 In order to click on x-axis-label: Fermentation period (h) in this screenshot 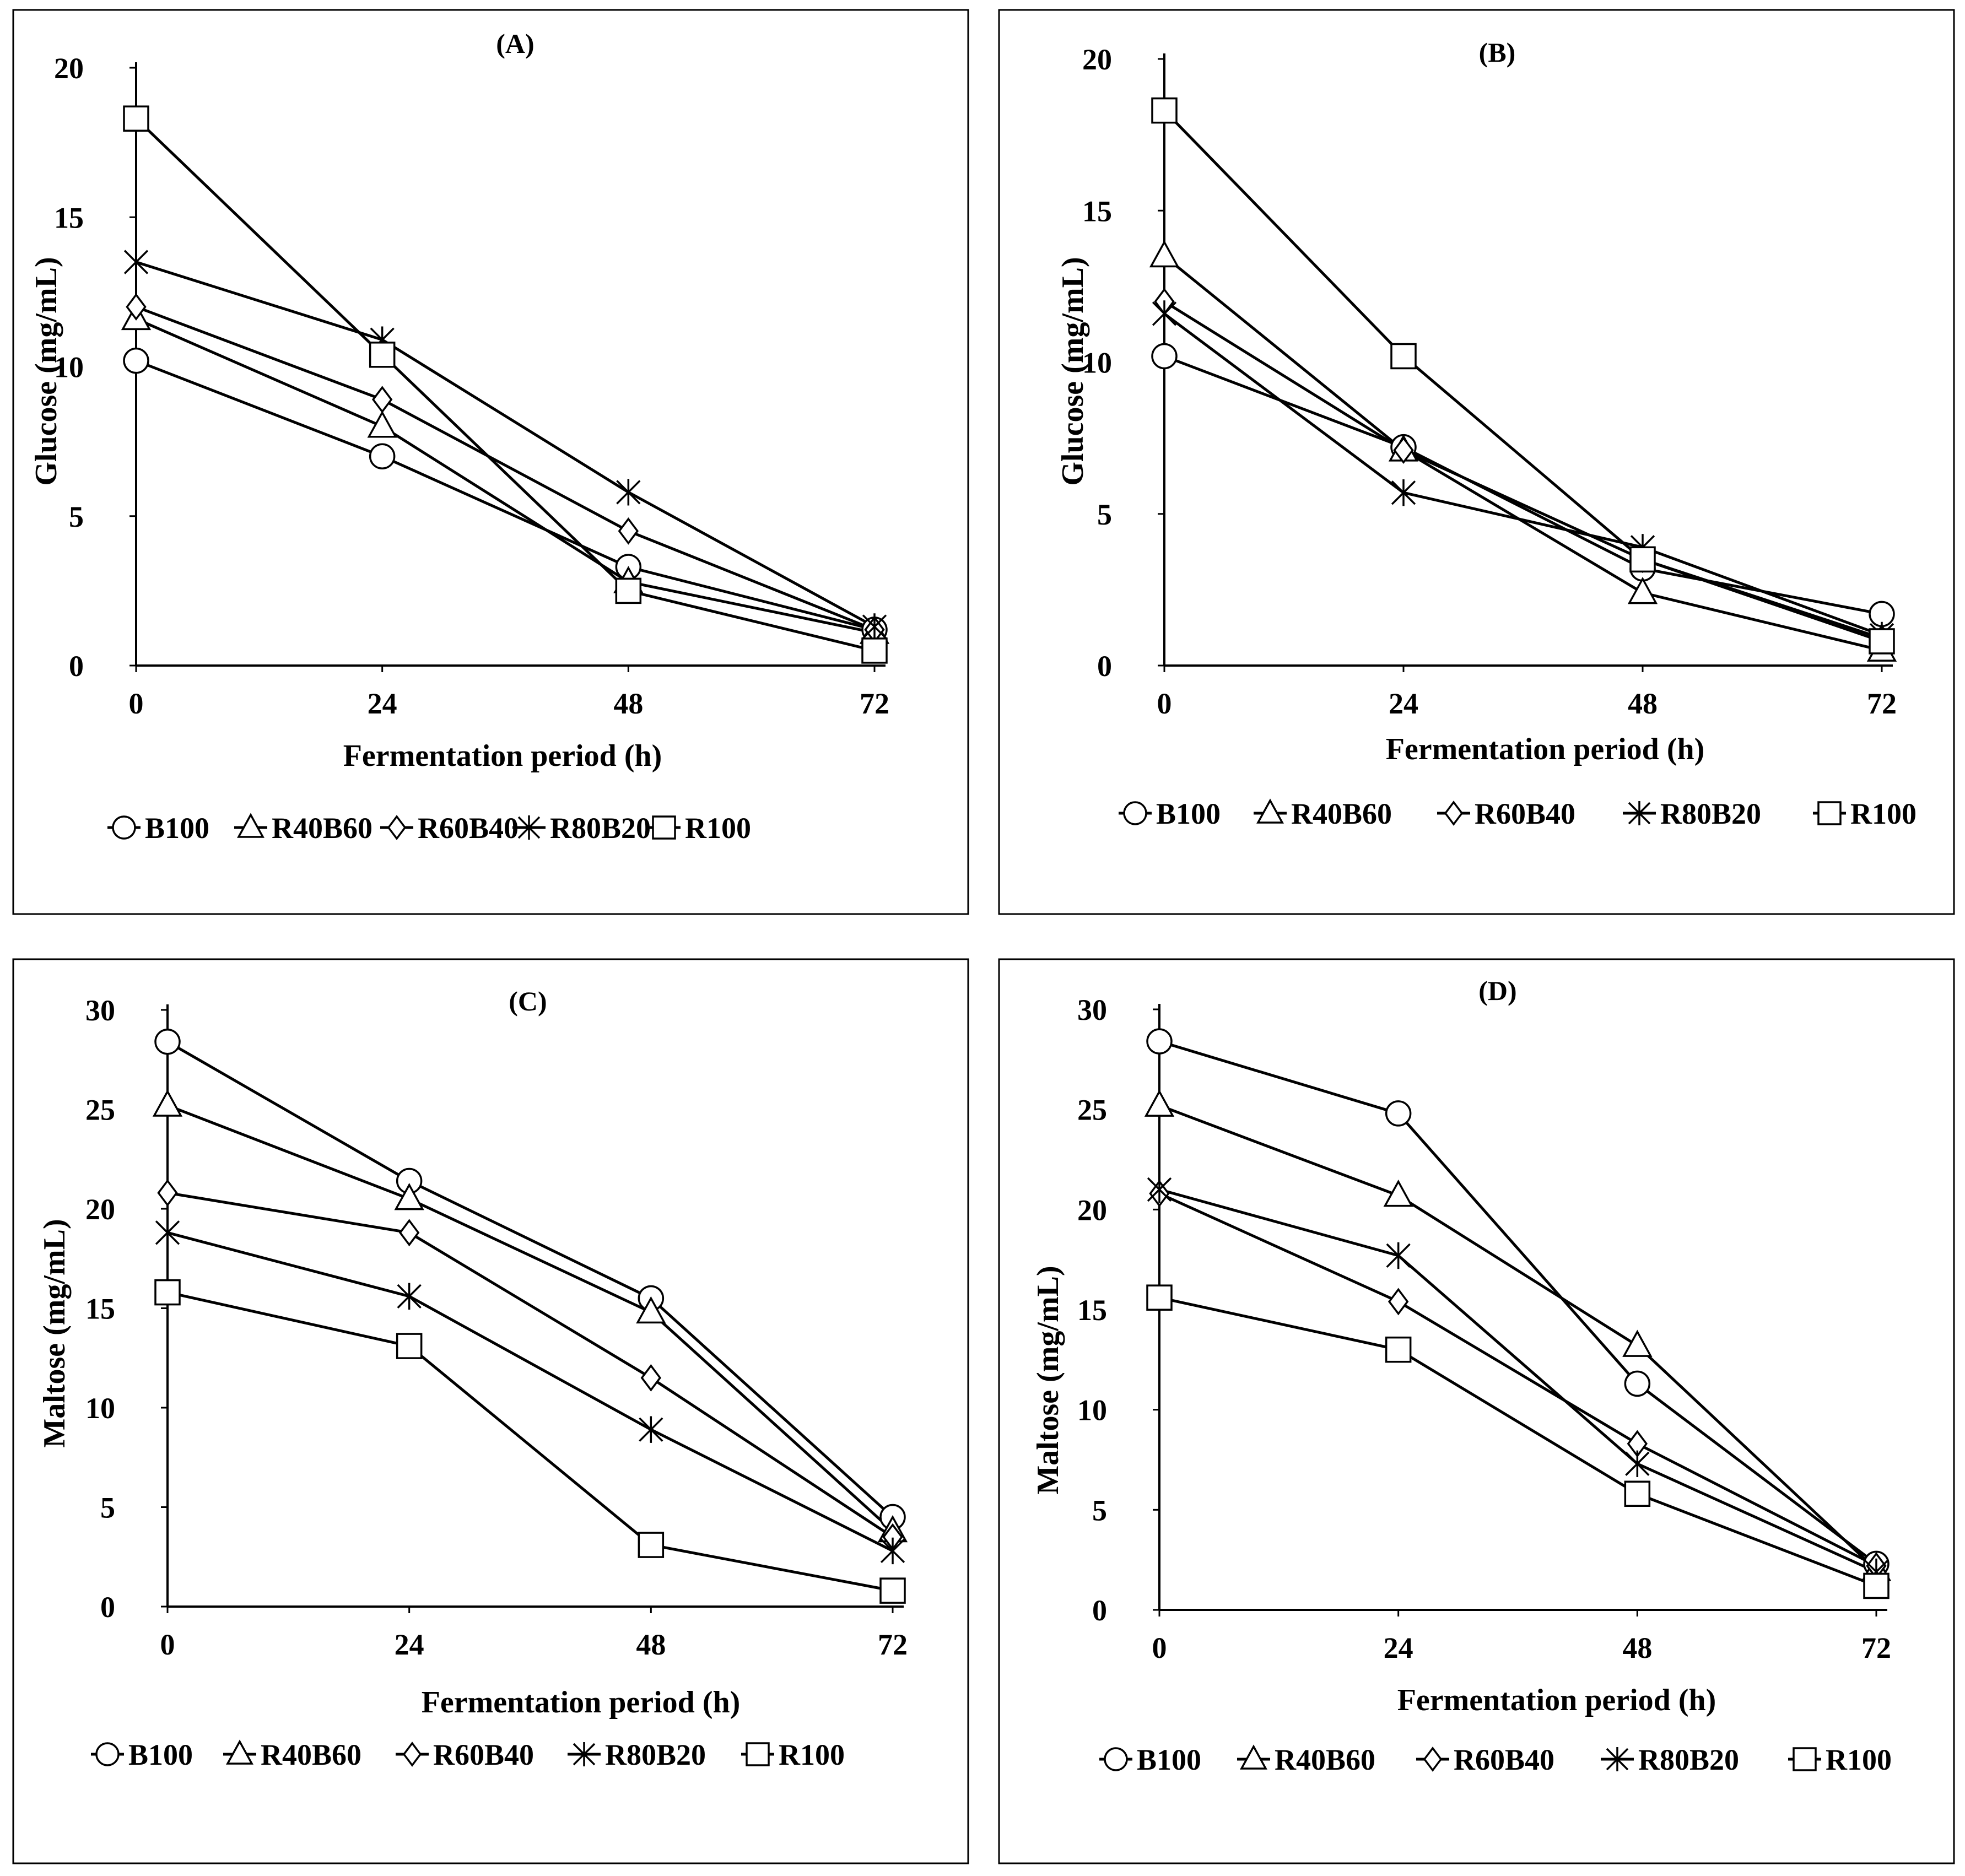, I will do `click(1545, 749)`.